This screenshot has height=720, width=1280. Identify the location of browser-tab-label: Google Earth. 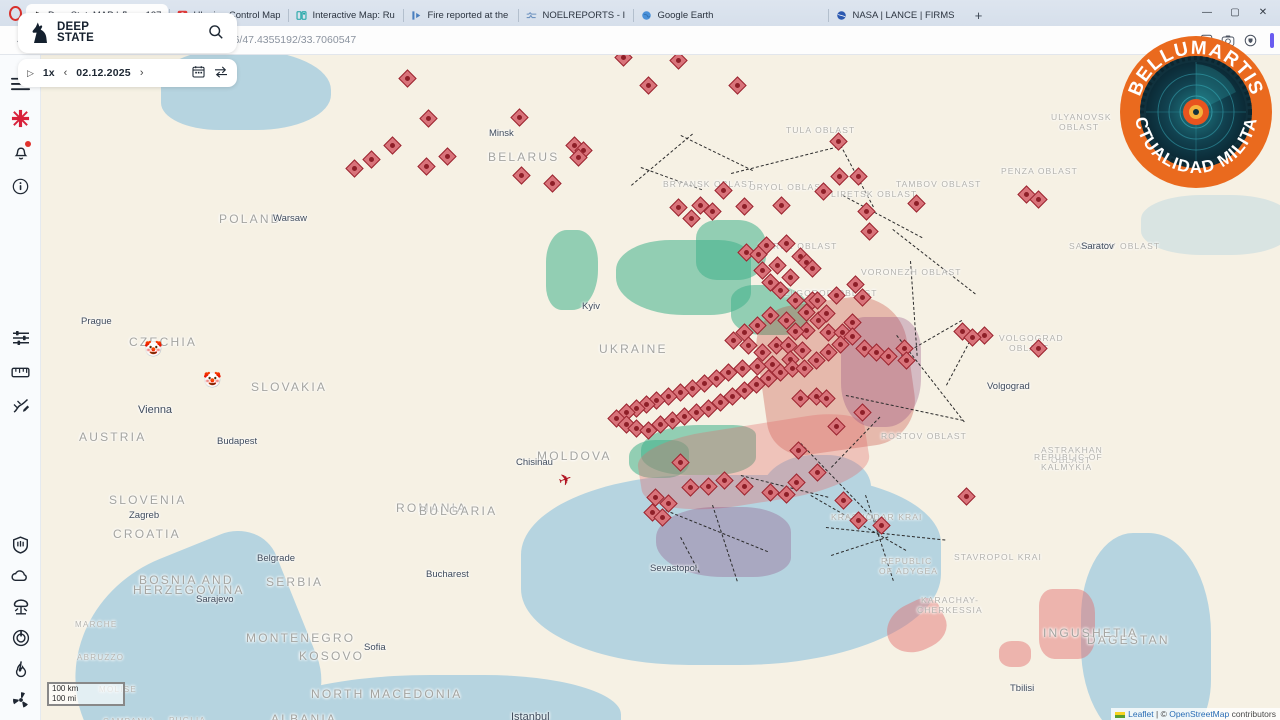
(685, 15).